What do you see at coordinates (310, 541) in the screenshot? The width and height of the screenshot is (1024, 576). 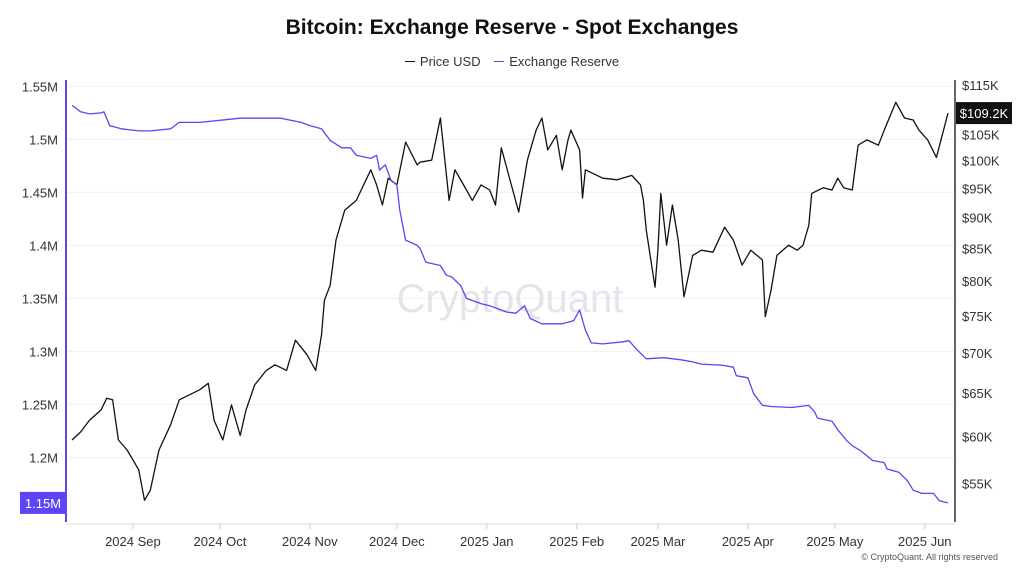 I see `x-tick-label: 2024 Nov` at bounding box center [310, 541].